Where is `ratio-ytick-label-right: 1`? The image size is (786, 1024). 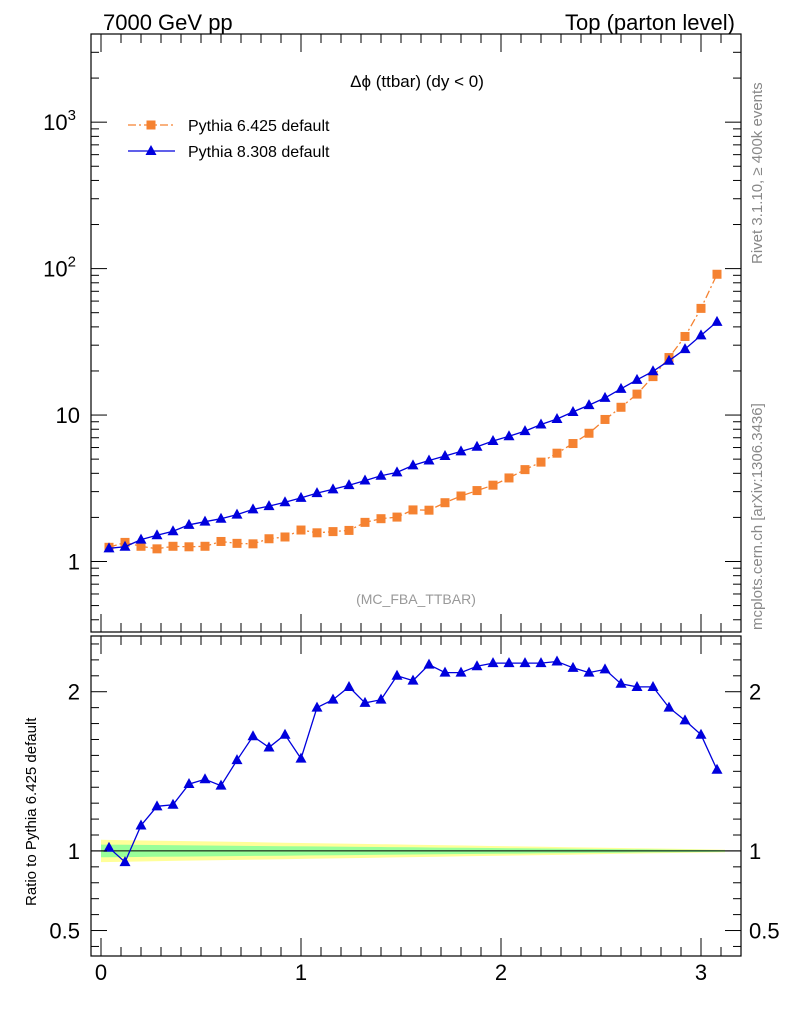
ratio-ytick-label-right: 1 is located at coordinates (755, 851).